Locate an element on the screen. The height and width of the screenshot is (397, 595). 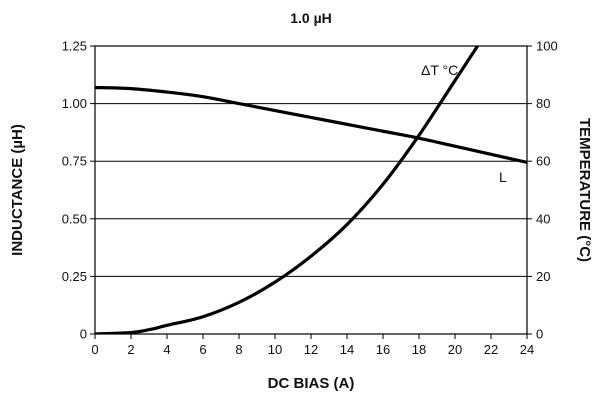
right-axis-ticks: 0 20 40 60 80 100 is located at coordinates (542, 190).